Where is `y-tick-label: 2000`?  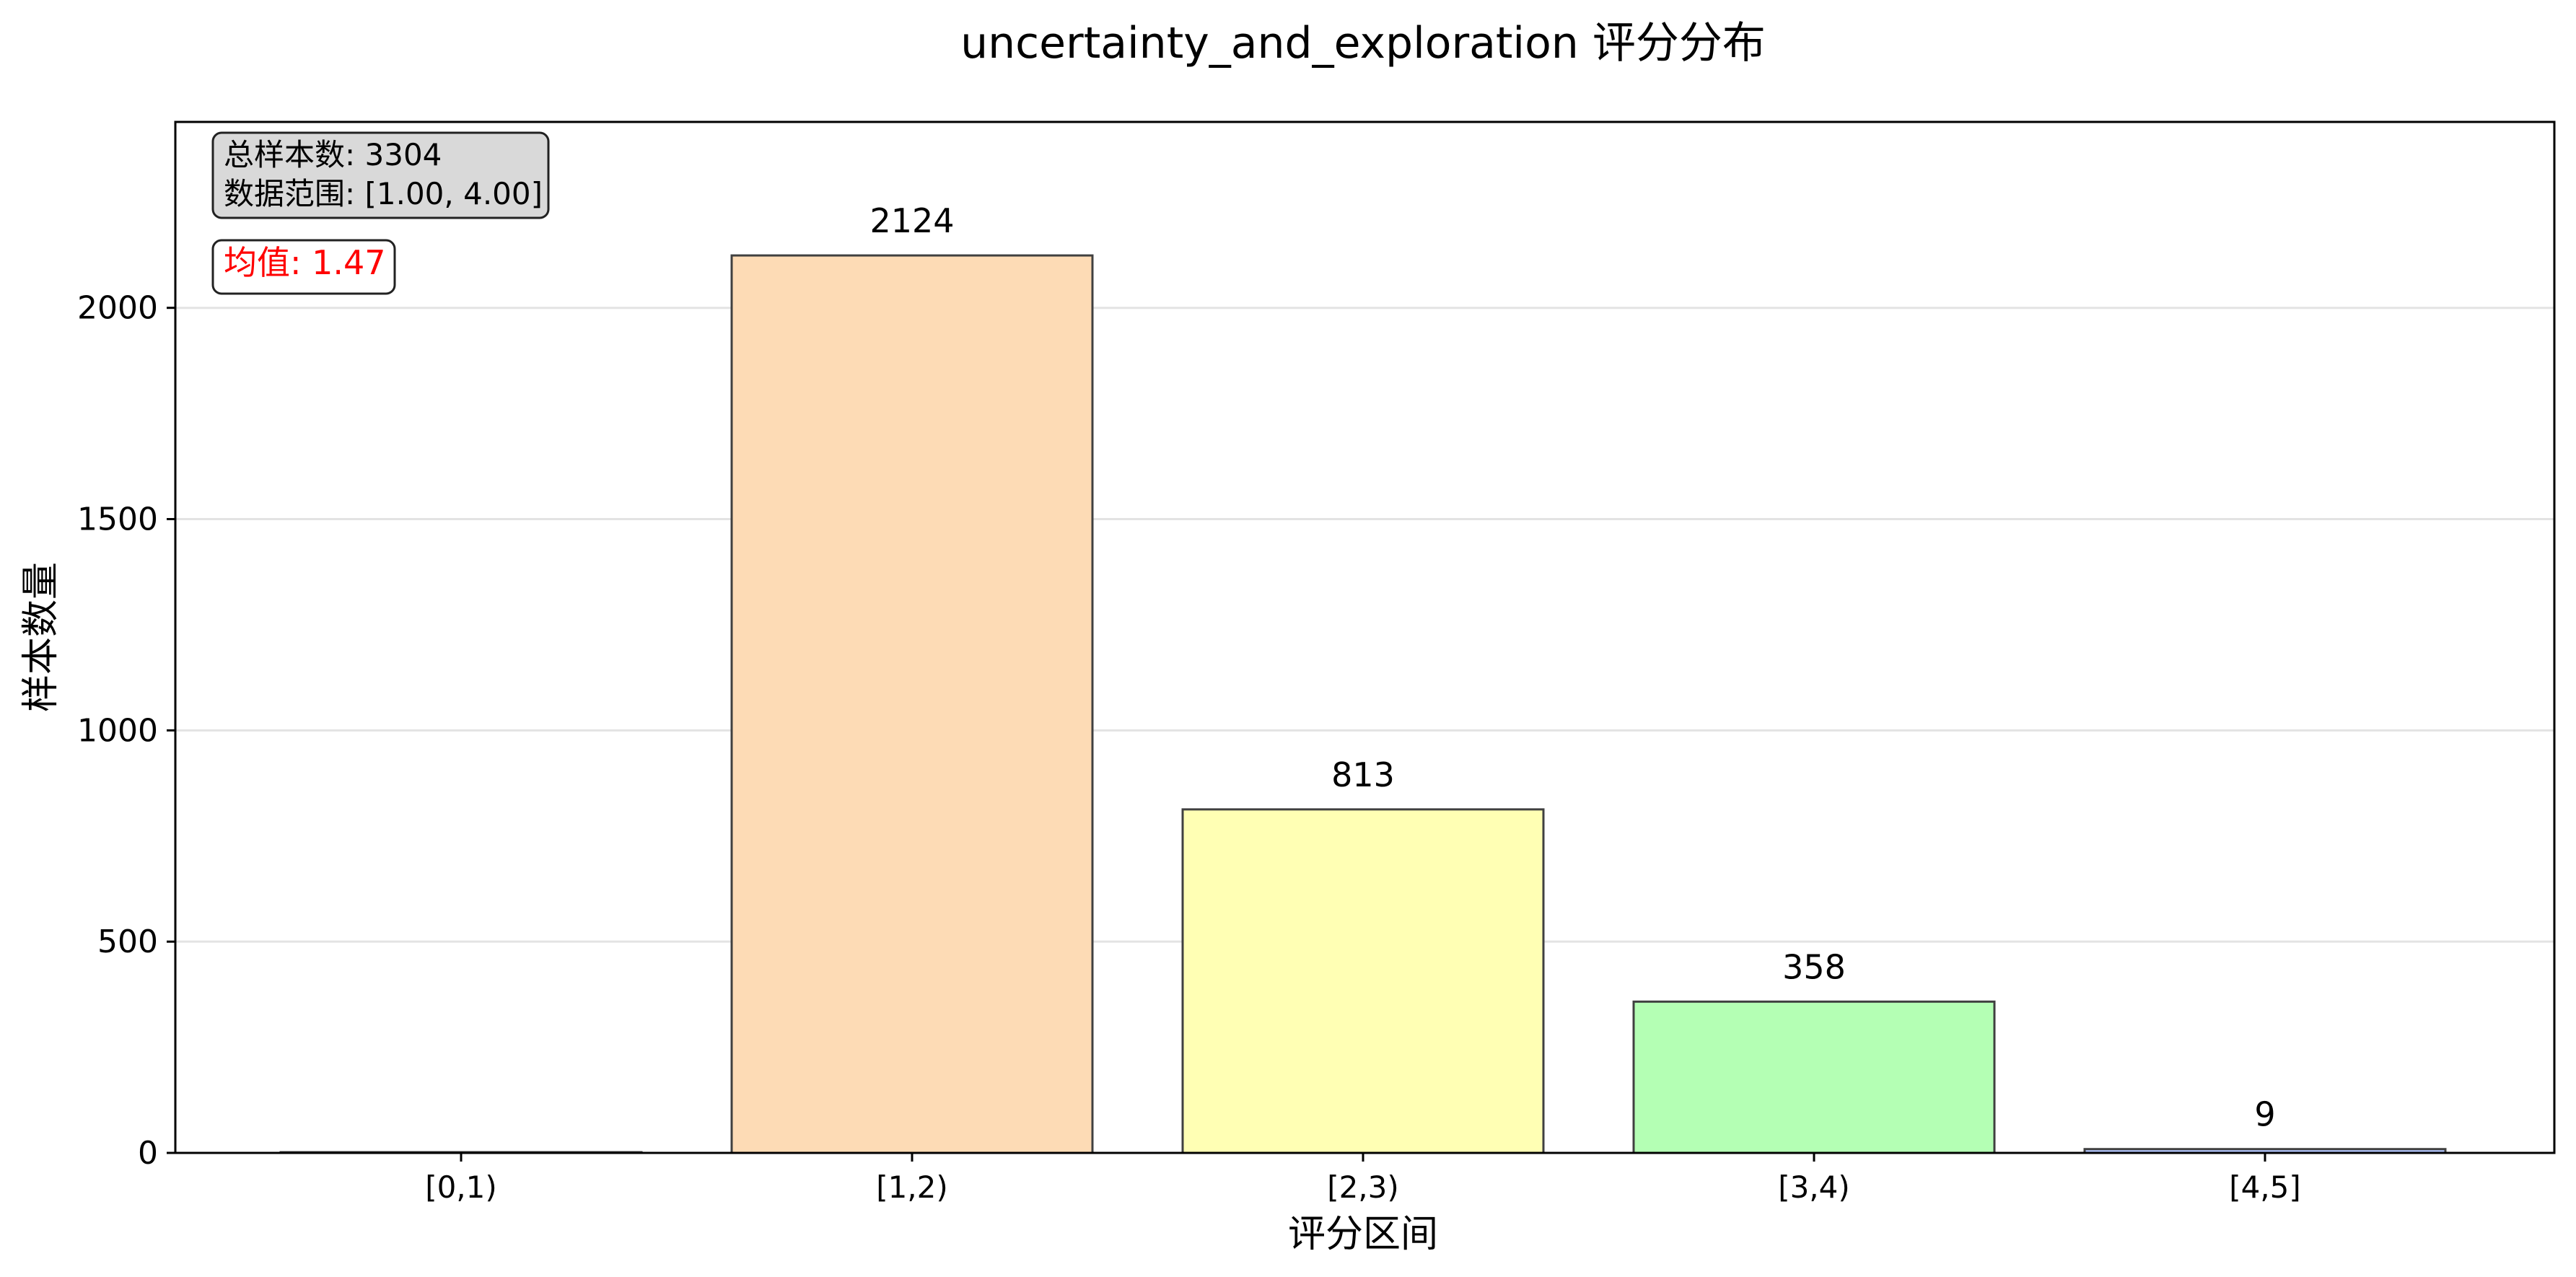
y-tick-label: 2000 is located at coordinates (118, 309).